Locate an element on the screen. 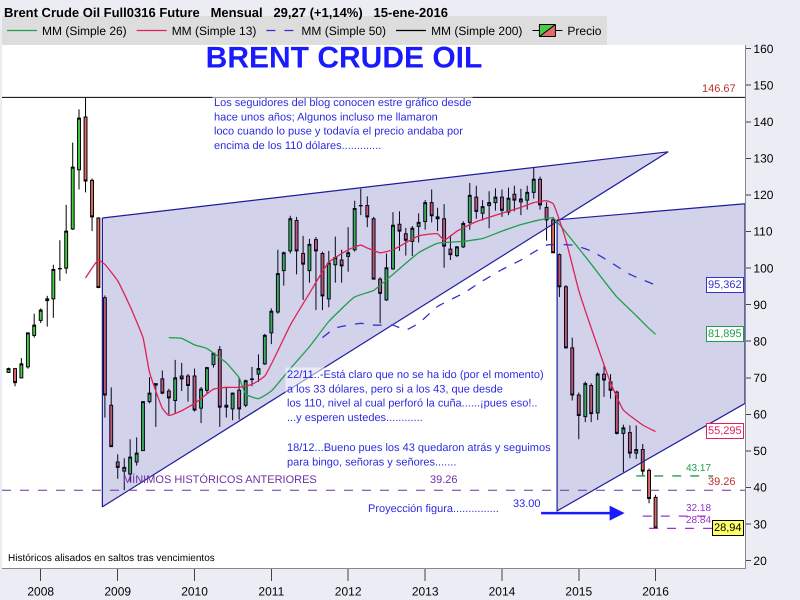 This screenshot has height=600, width=800. x-tick-label: 2014 is located at coordinates (502, 591).